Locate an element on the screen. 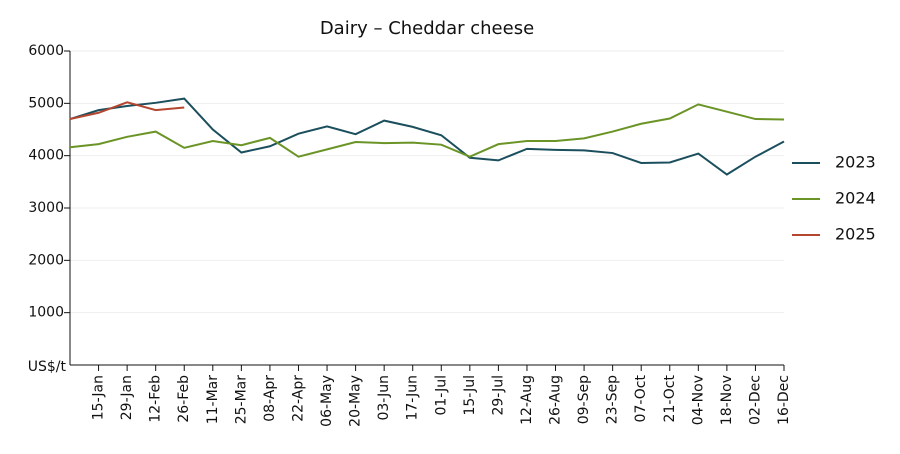 Image resolution: width=900 pixels, height=454 pixels. legend-label: 2024 is located at coordinates (855, 198).